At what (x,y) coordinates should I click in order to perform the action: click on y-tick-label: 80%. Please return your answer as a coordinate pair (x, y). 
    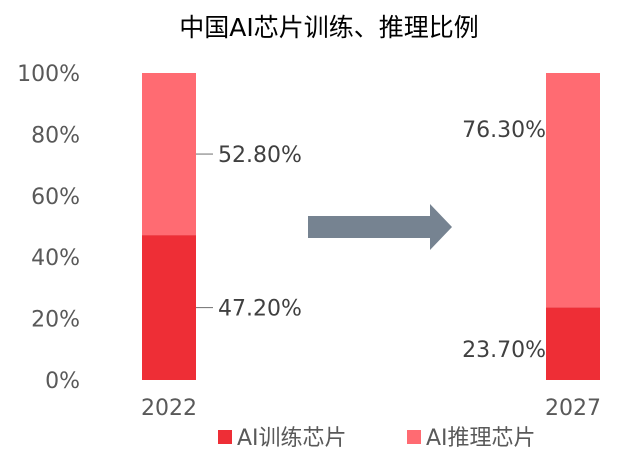
    Looking at the image, I should click on (55, 135).